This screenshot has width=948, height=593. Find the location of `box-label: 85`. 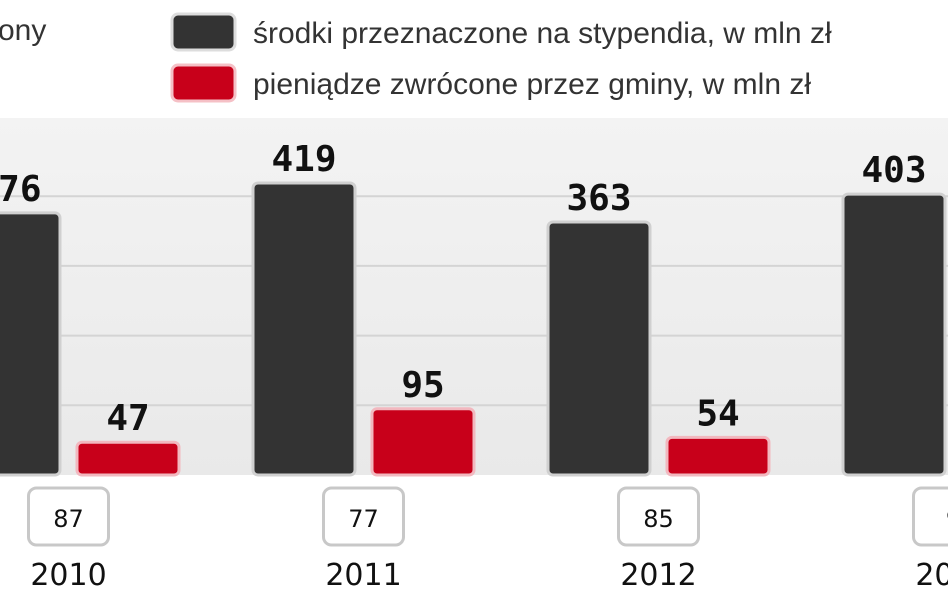

box-label: 85 is located at coordinates (658, 519).